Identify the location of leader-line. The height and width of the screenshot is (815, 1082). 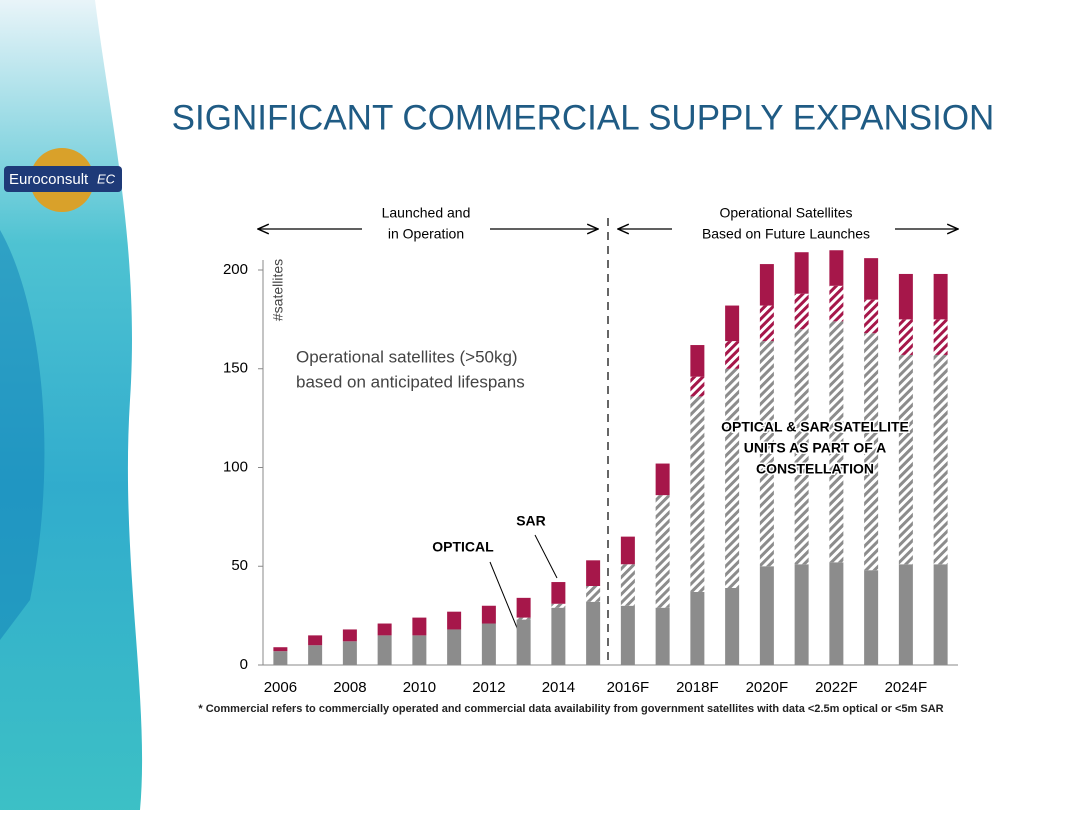
(546, 556).